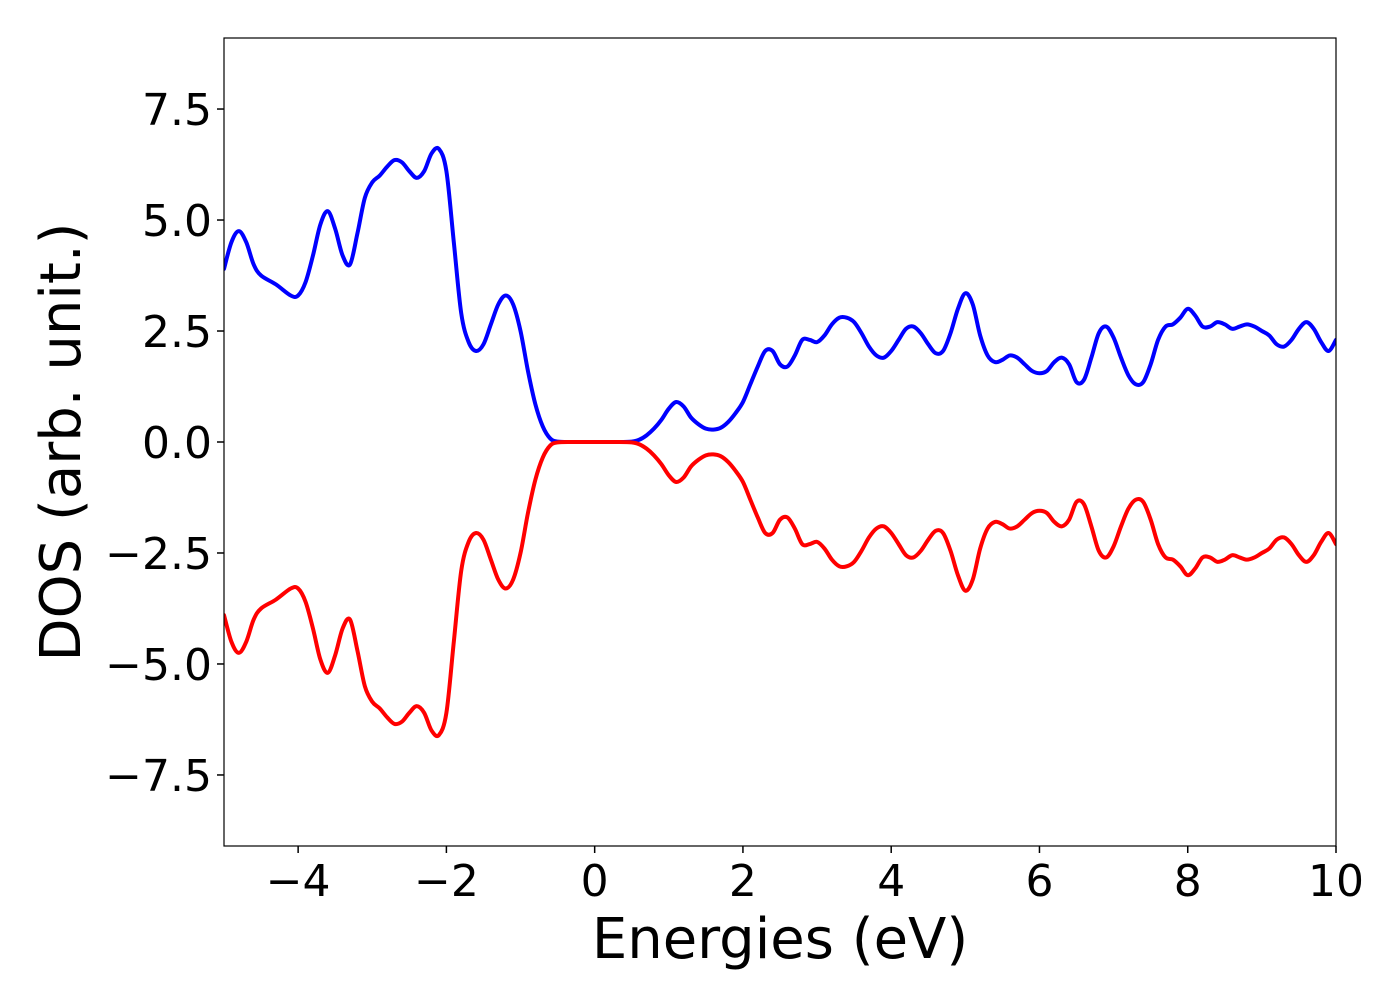  What do you see at coordinates (177, 221) in the screenshot?
I see `y-tick-label: 5.0` at bounding box center [177, 221].